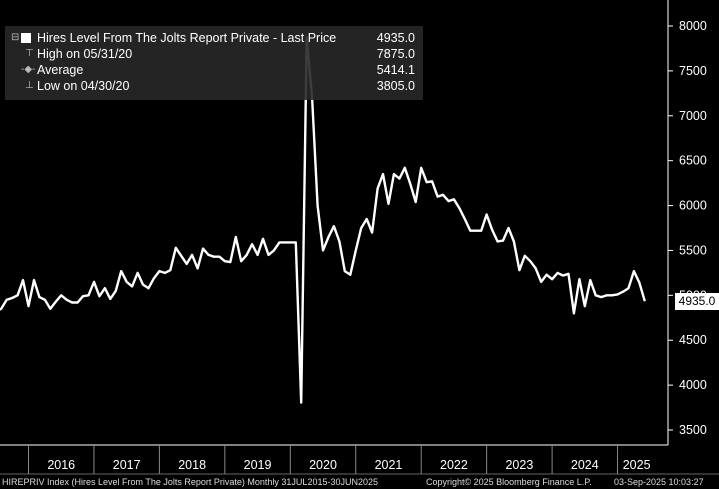 Image resolution: width=719 pixels, height=489 pixels. I want to click on collapse-icon: ⊟, so click(15, 37).